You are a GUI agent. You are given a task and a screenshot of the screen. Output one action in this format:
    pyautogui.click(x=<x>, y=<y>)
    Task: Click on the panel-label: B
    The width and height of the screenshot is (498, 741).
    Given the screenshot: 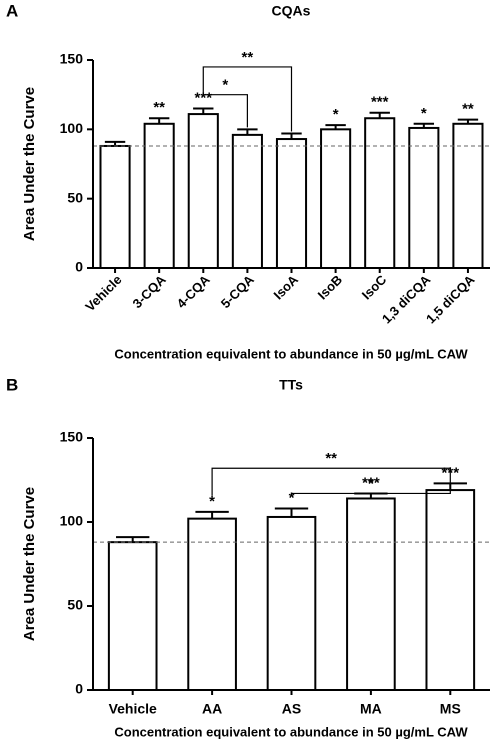 What is the action you would take?
    pyautogui.click(x=12, y=384)
    